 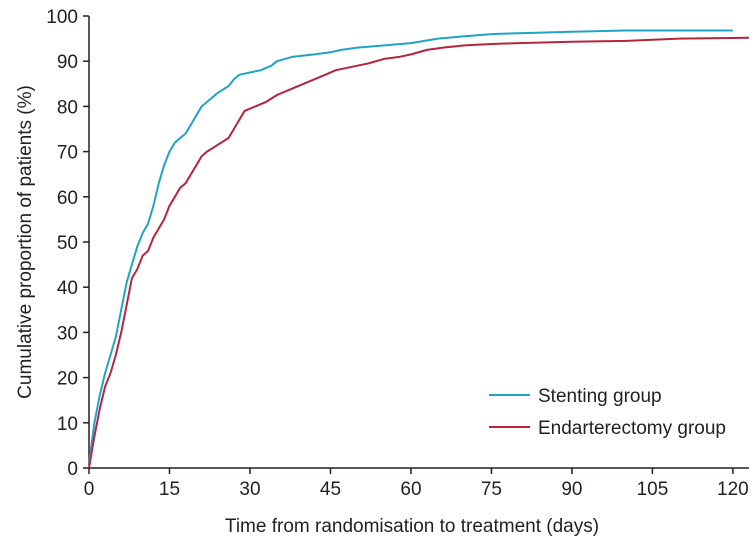 I want to click on y-tick-label: 0, so click(x=72, y=469).